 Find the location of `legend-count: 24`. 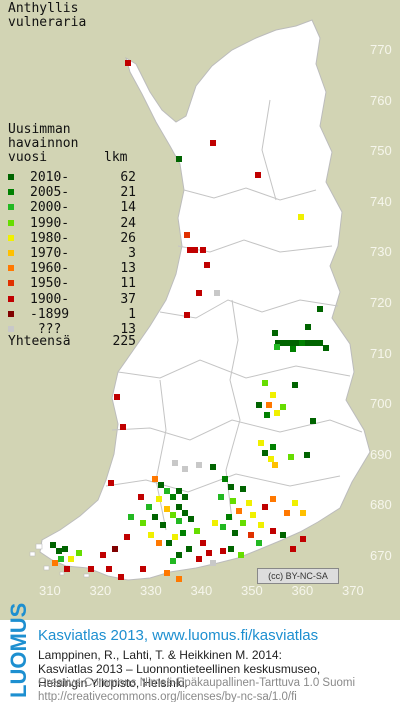

legend-count: 24 is located at coordinates (128, 223).